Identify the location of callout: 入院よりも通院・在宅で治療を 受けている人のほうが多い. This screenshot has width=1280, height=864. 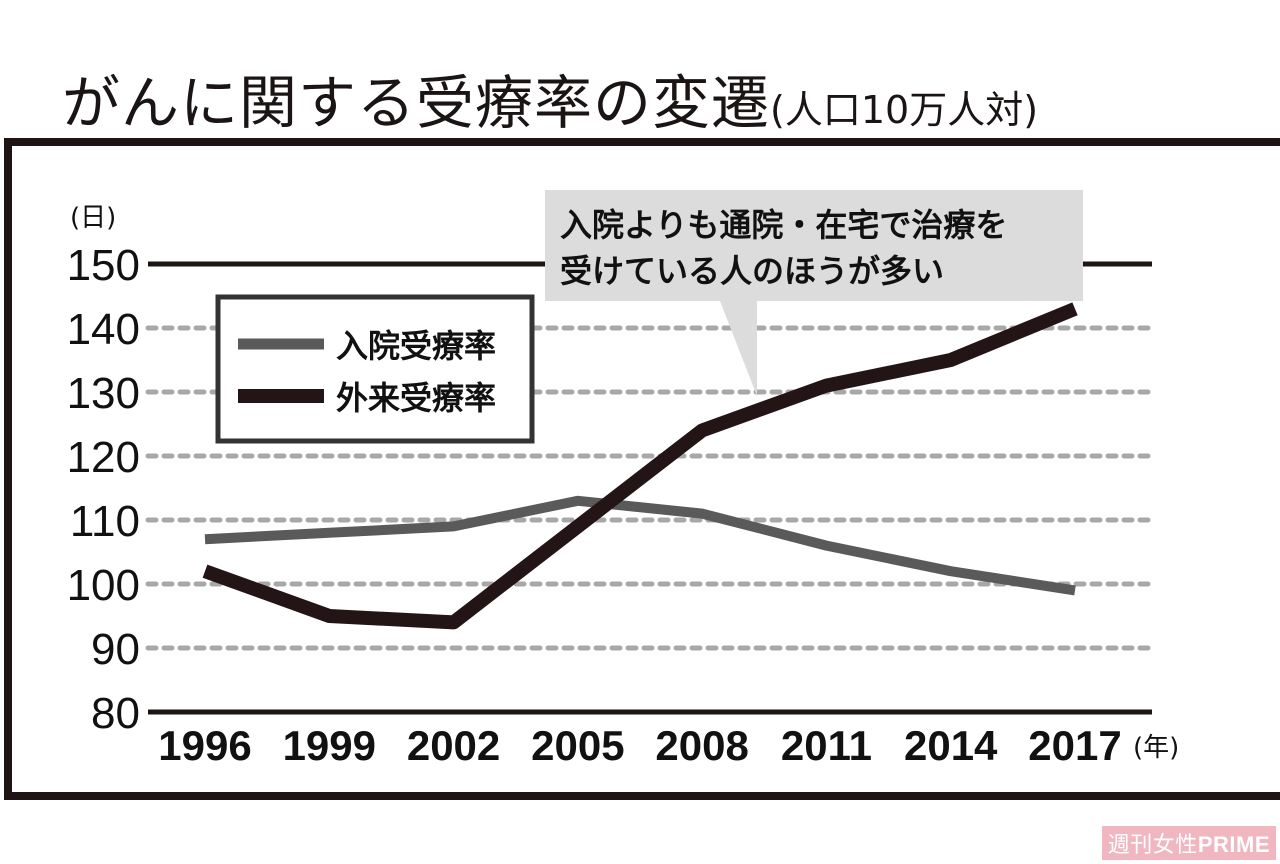
(814, 293).